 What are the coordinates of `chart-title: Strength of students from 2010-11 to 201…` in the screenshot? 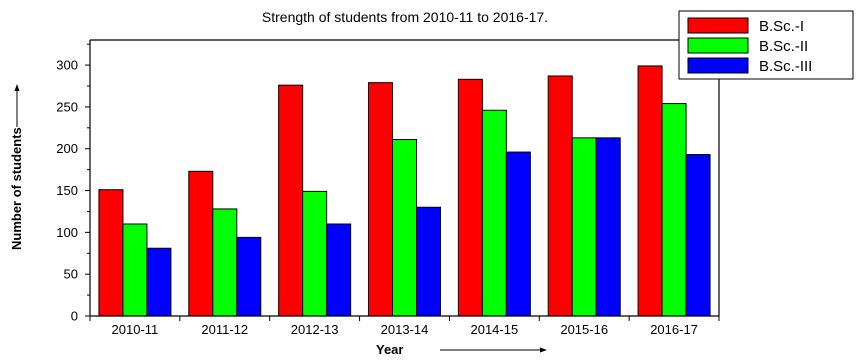 It's located at (405, 17).